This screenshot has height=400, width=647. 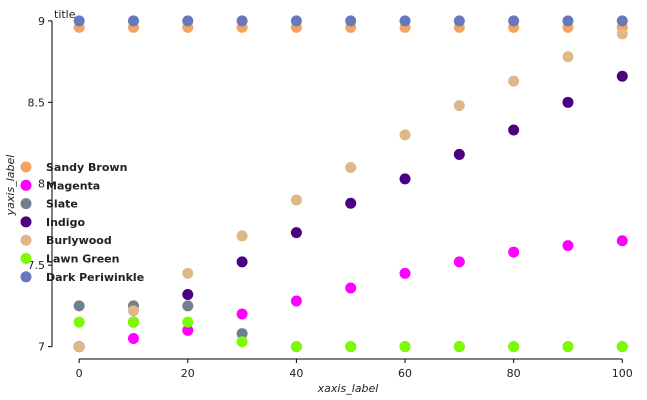 What do you see at coordinates (41, 21) in the screenshot?
I see `y-tick-label: 9` at bounding box center [41, 21].